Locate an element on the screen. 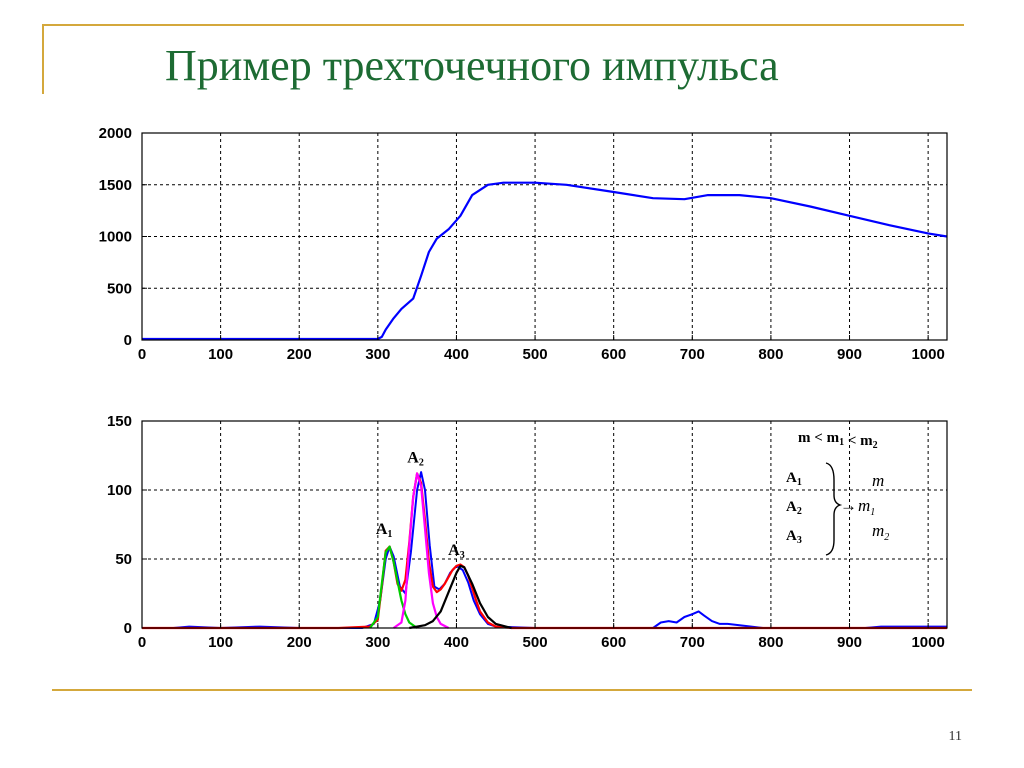 The image size is (1024, 768). legend-arrow: → is located at coordinates (848, 505).